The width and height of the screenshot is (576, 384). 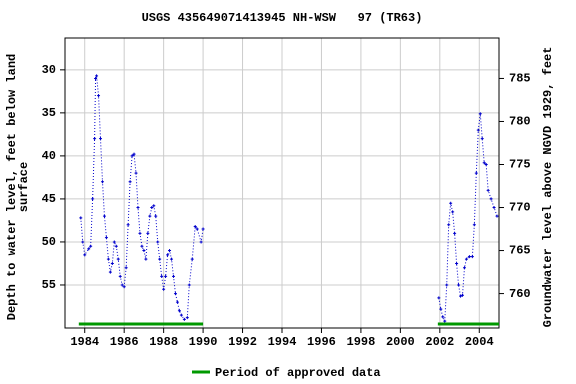 What do you see at coordinates (24, 187) in the screenshot?
I see `y-axis-label: surface` at bounding box center [24, 187].